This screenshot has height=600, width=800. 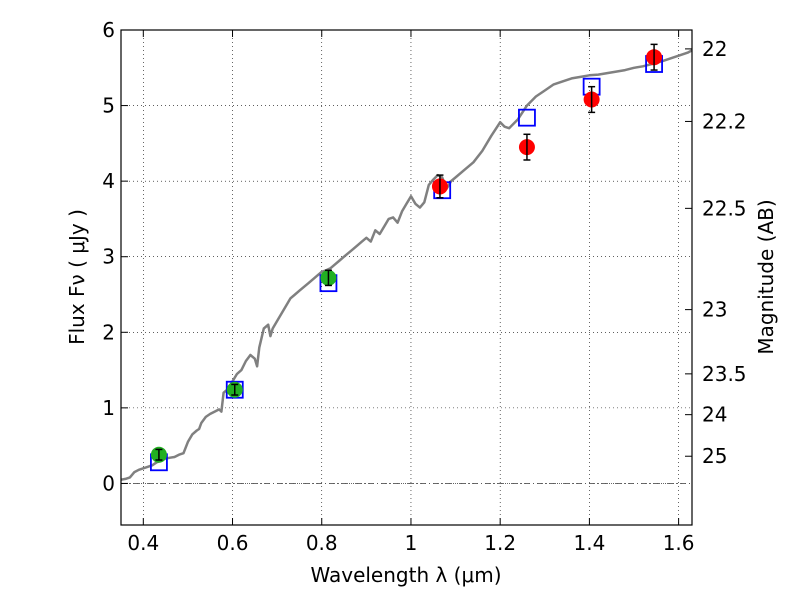 What do you see at coordinates (714, 310) in the screenshot?
I see `right-axis-tick-label: 23` at bounding box center [714, 310].